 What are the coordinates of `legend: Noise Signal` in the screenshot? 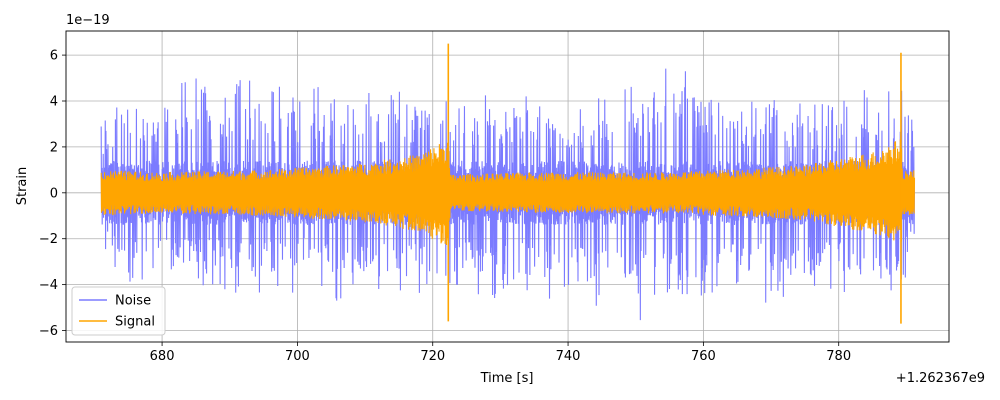 It's located at (118, 311).